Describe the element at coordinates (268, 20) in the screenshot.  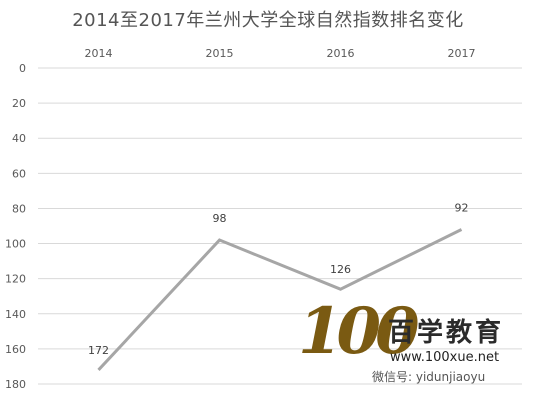
I see `chart-title: 2014至2017年兰州大学全球自然指数排名变化` at that location.